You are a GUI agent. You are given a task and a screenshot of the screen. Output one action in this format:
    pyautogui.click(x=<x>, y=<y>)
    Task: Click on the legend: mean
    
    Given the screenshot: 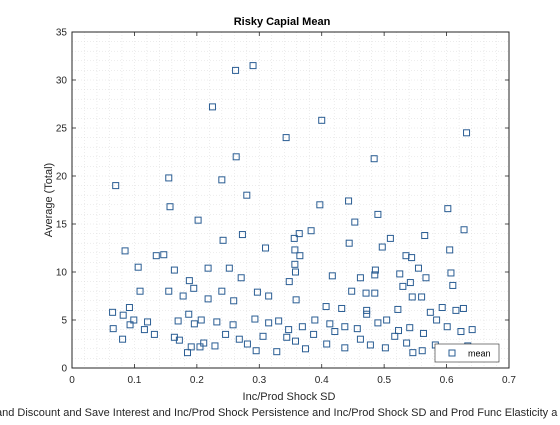 What is the action you would take?
    pyautogui.click(x=467, y=353)
    